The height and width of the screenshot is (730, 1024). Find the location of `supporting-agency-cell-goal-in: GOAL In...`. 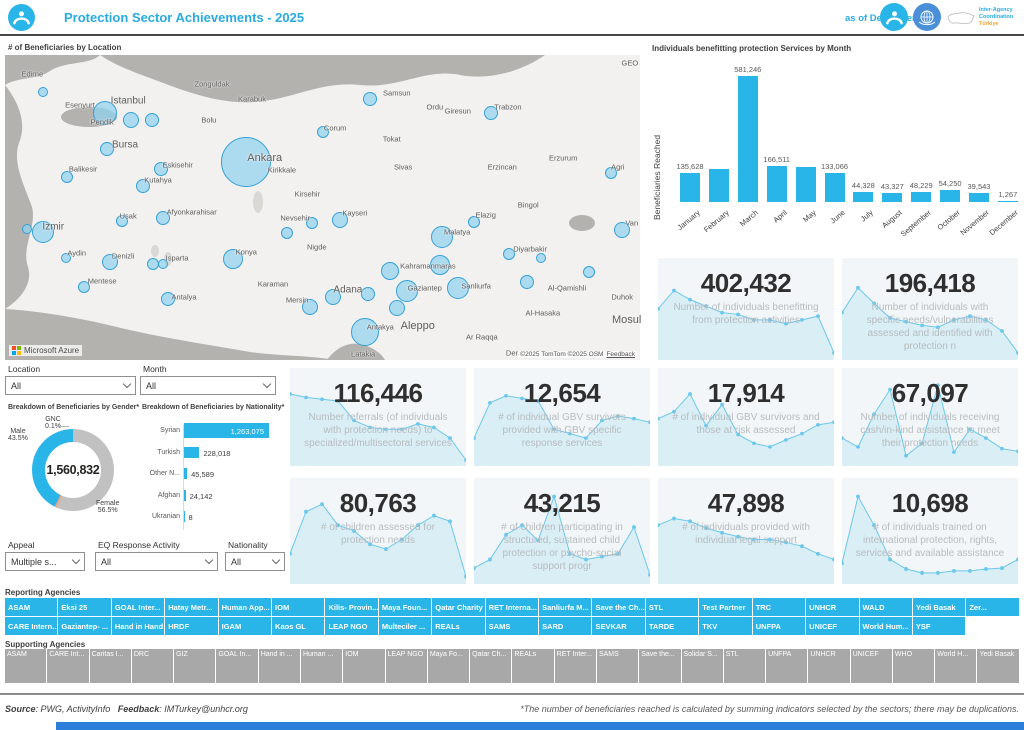

supporting-agency-cell-goal-in: GOAL In... is located at coordinates (237, 666).